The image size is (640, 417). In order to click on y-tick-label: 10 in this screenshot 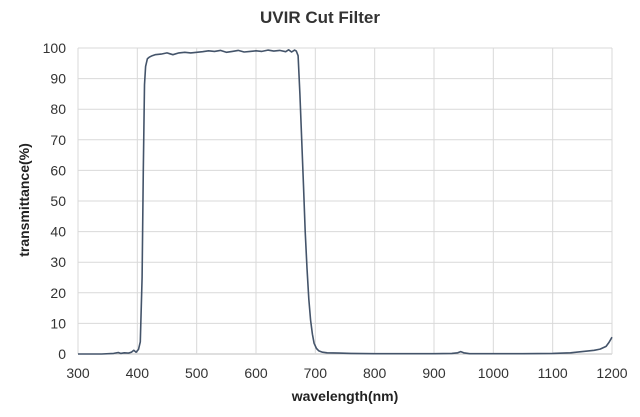, I will do `click(58, 323)`.